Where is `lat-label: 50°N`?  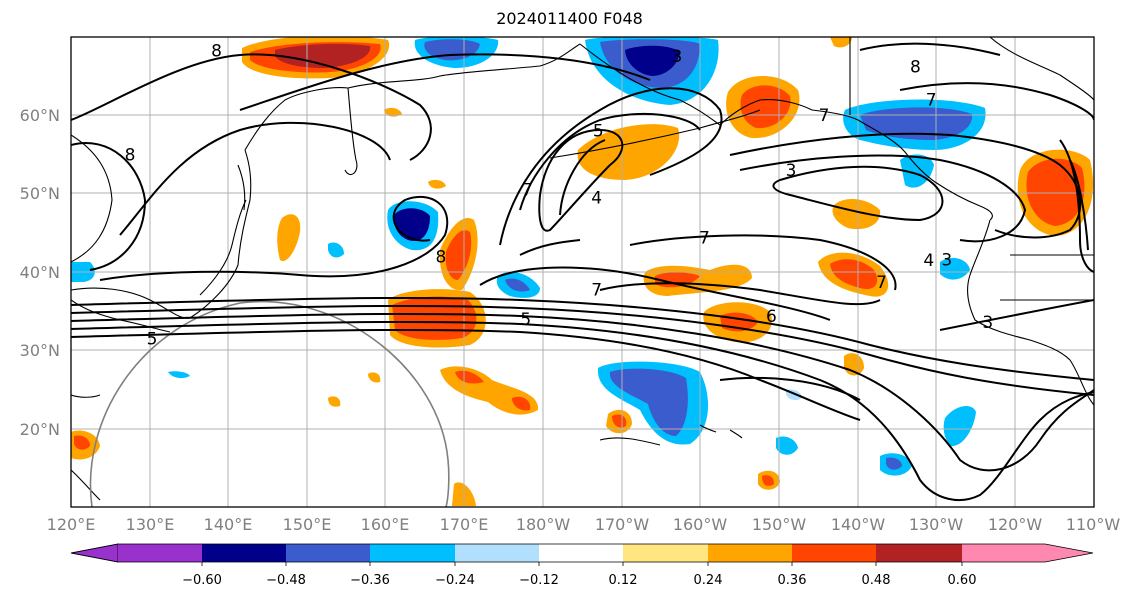 lat-label: 50°N is located at coordinates (40, 193).